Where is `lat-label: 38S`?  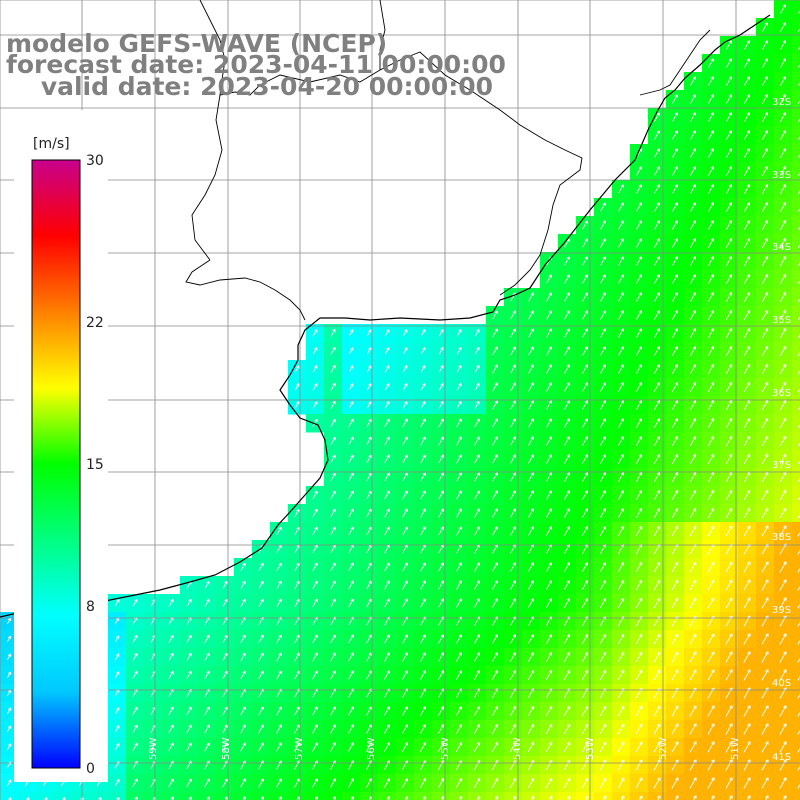
lat-label: 38S is located at coordinates (781, 537).